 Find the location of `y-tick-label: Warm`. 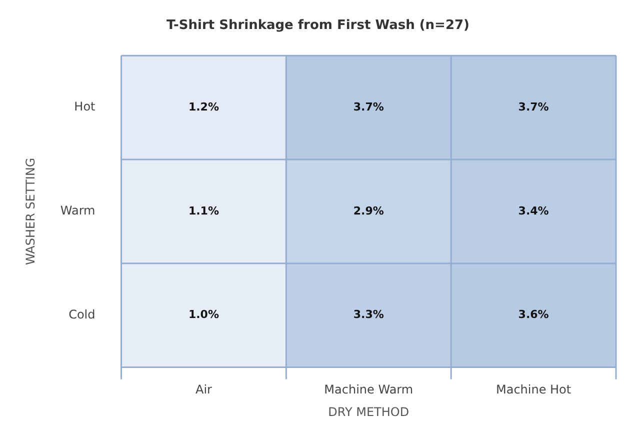

y-tick-label: Warm is located at coordinates (78, 211).